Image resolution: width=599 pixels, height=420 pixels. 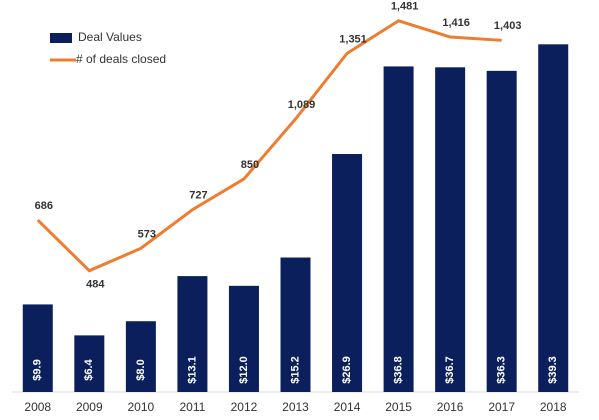 What do you see at coordinates (450, 370) in the screenshot?
I see `bar-value-label: $36.7` at bounding box center [450, 370].